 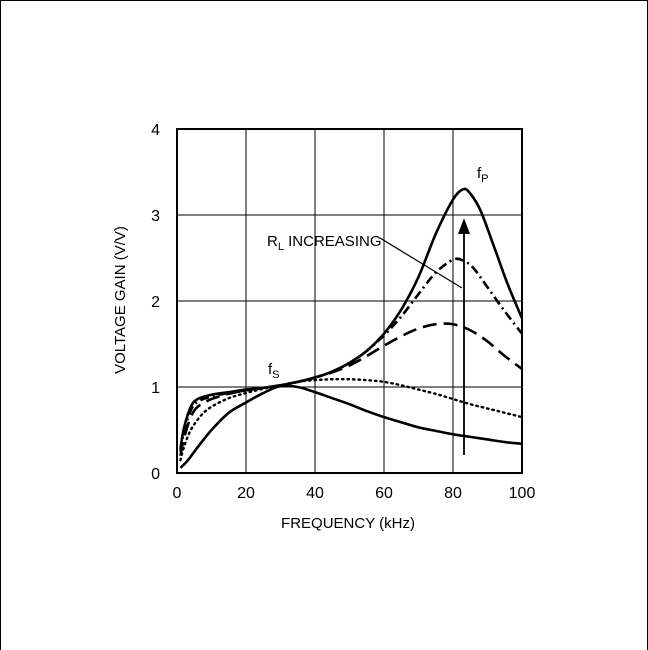 I want to click on x-tick-label: 60, so click(x=384, y=493).